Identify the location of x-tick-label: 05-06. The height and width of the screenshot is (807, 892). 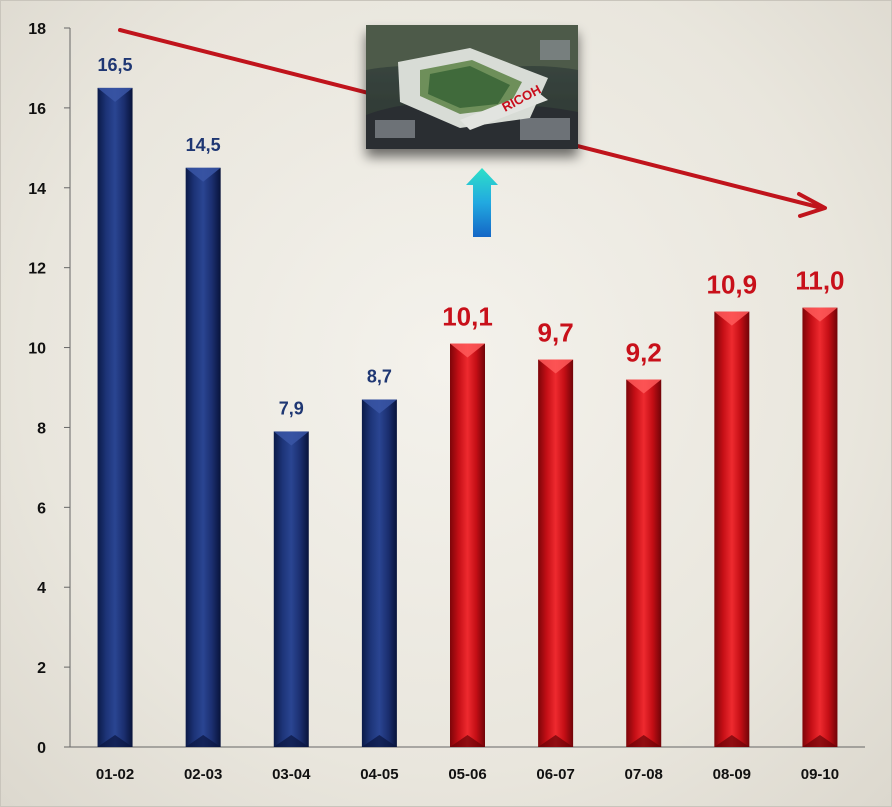
(467, 774).